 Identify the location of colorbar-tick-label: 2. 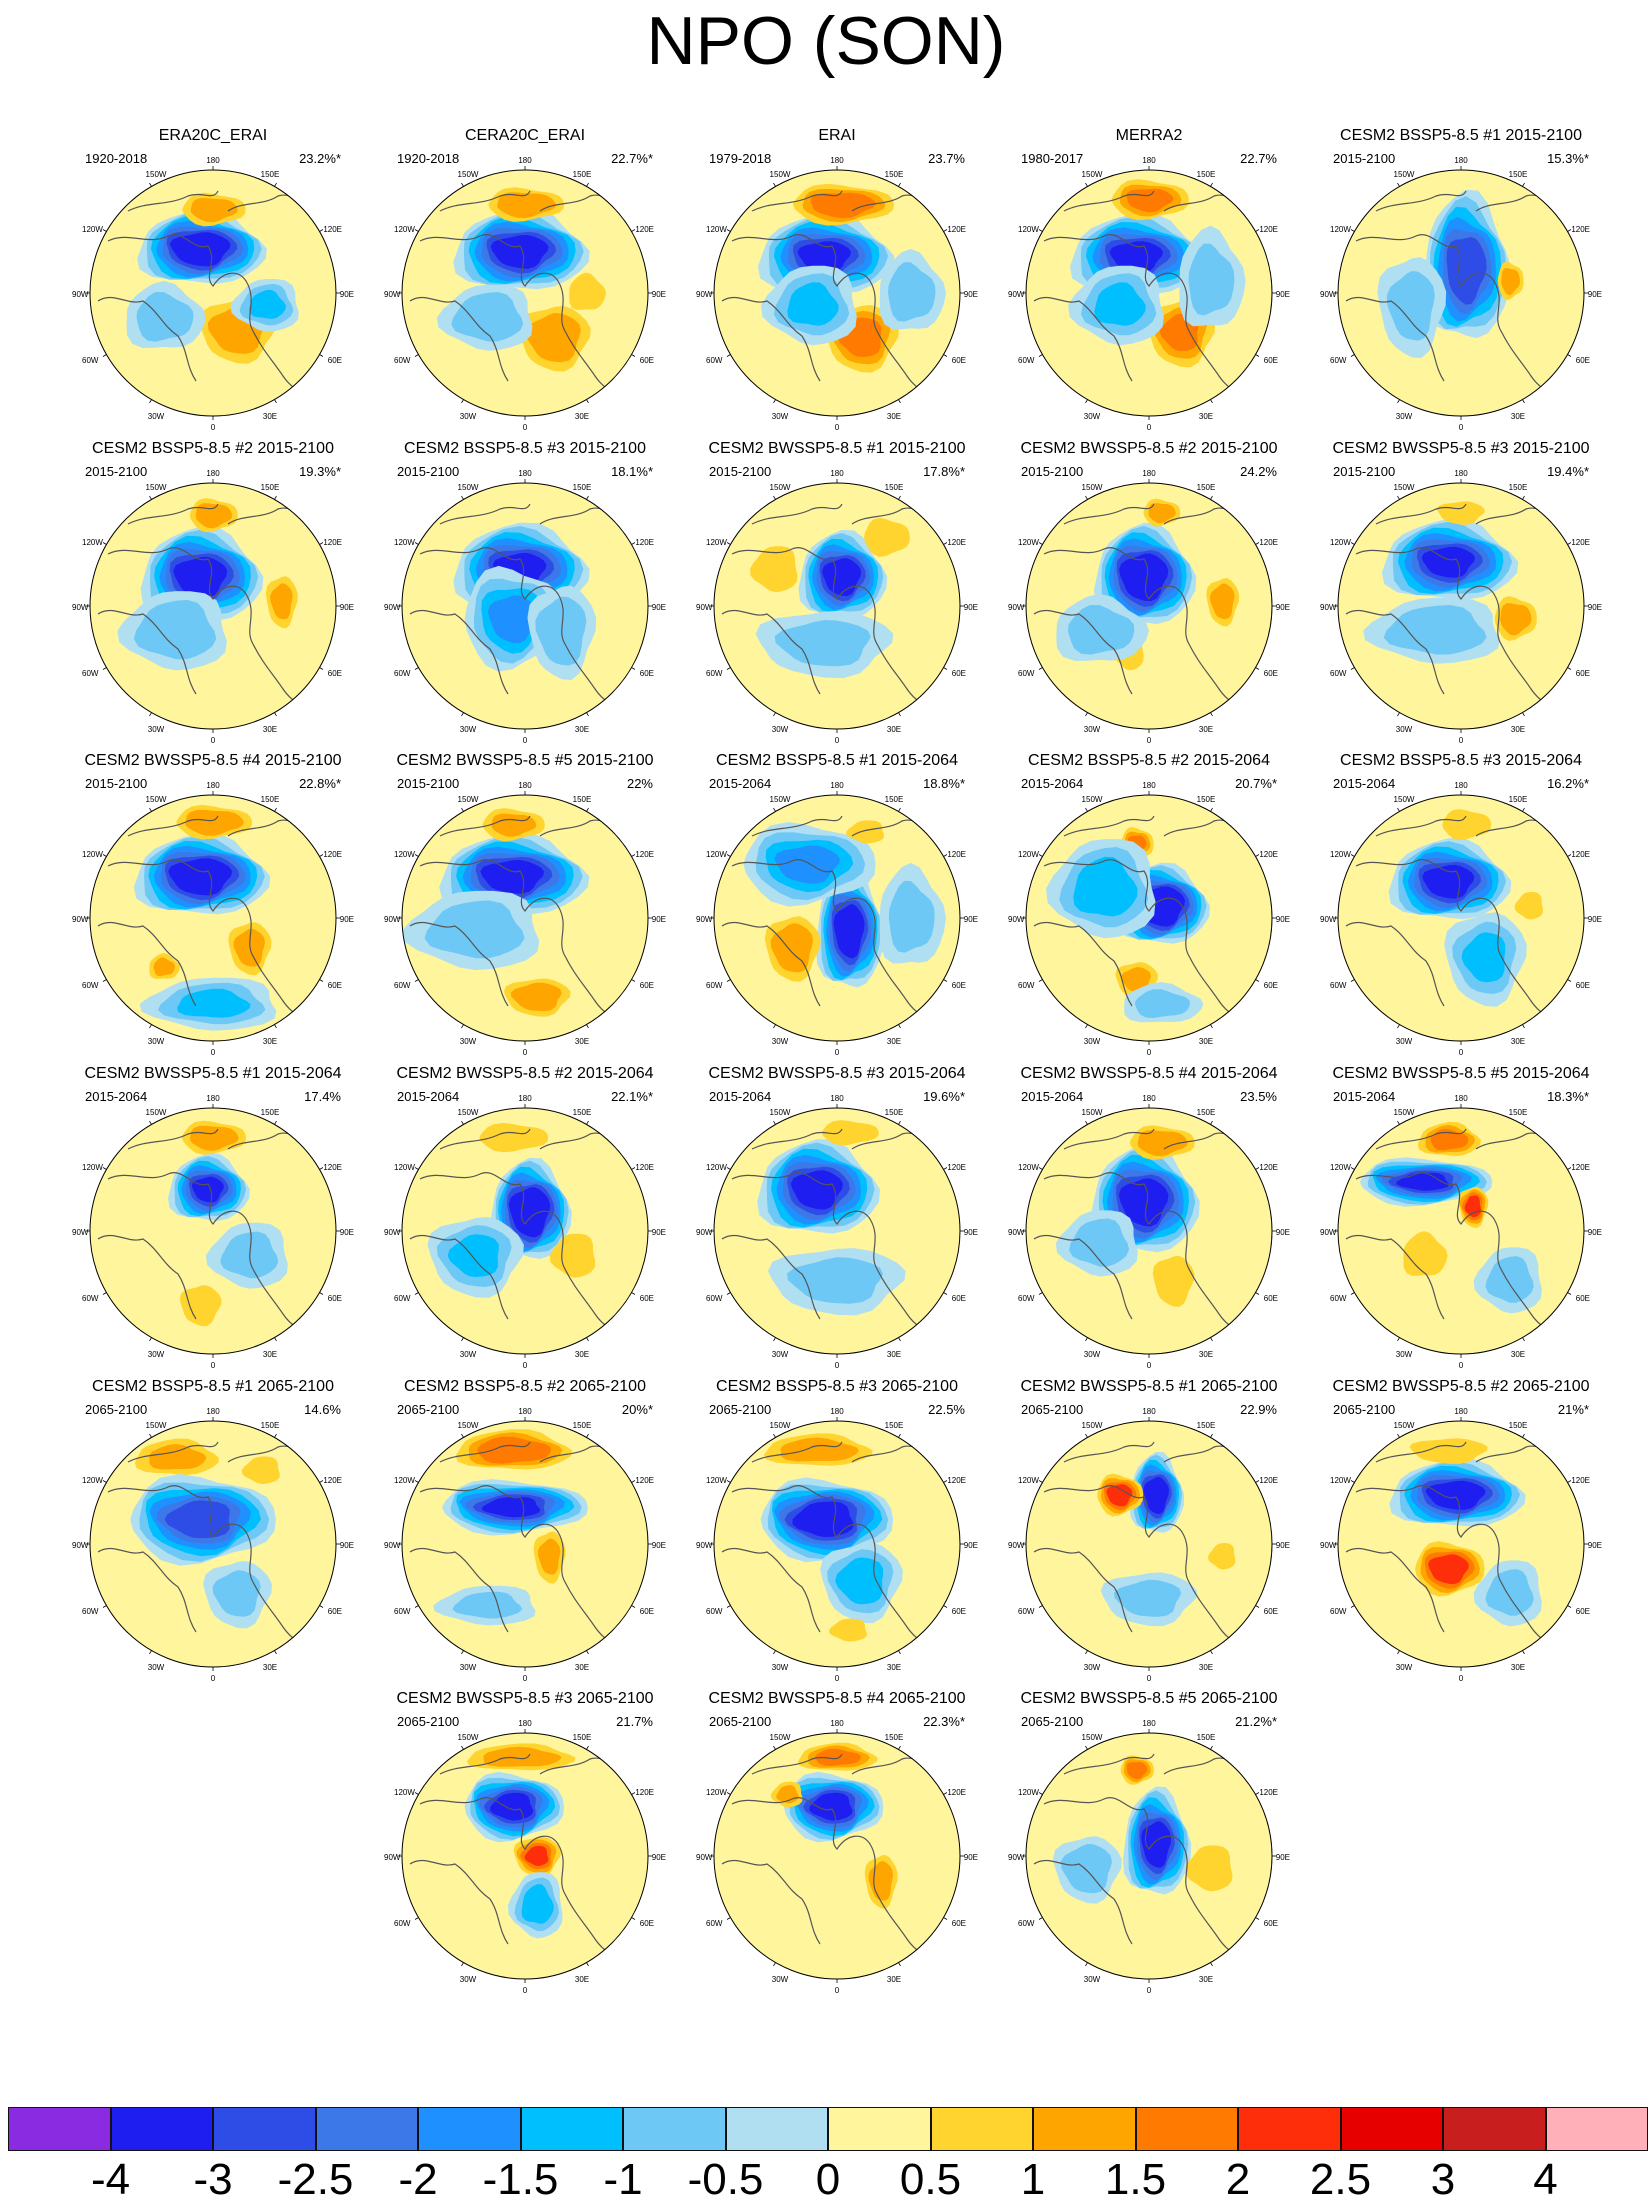
(1238, 2179).